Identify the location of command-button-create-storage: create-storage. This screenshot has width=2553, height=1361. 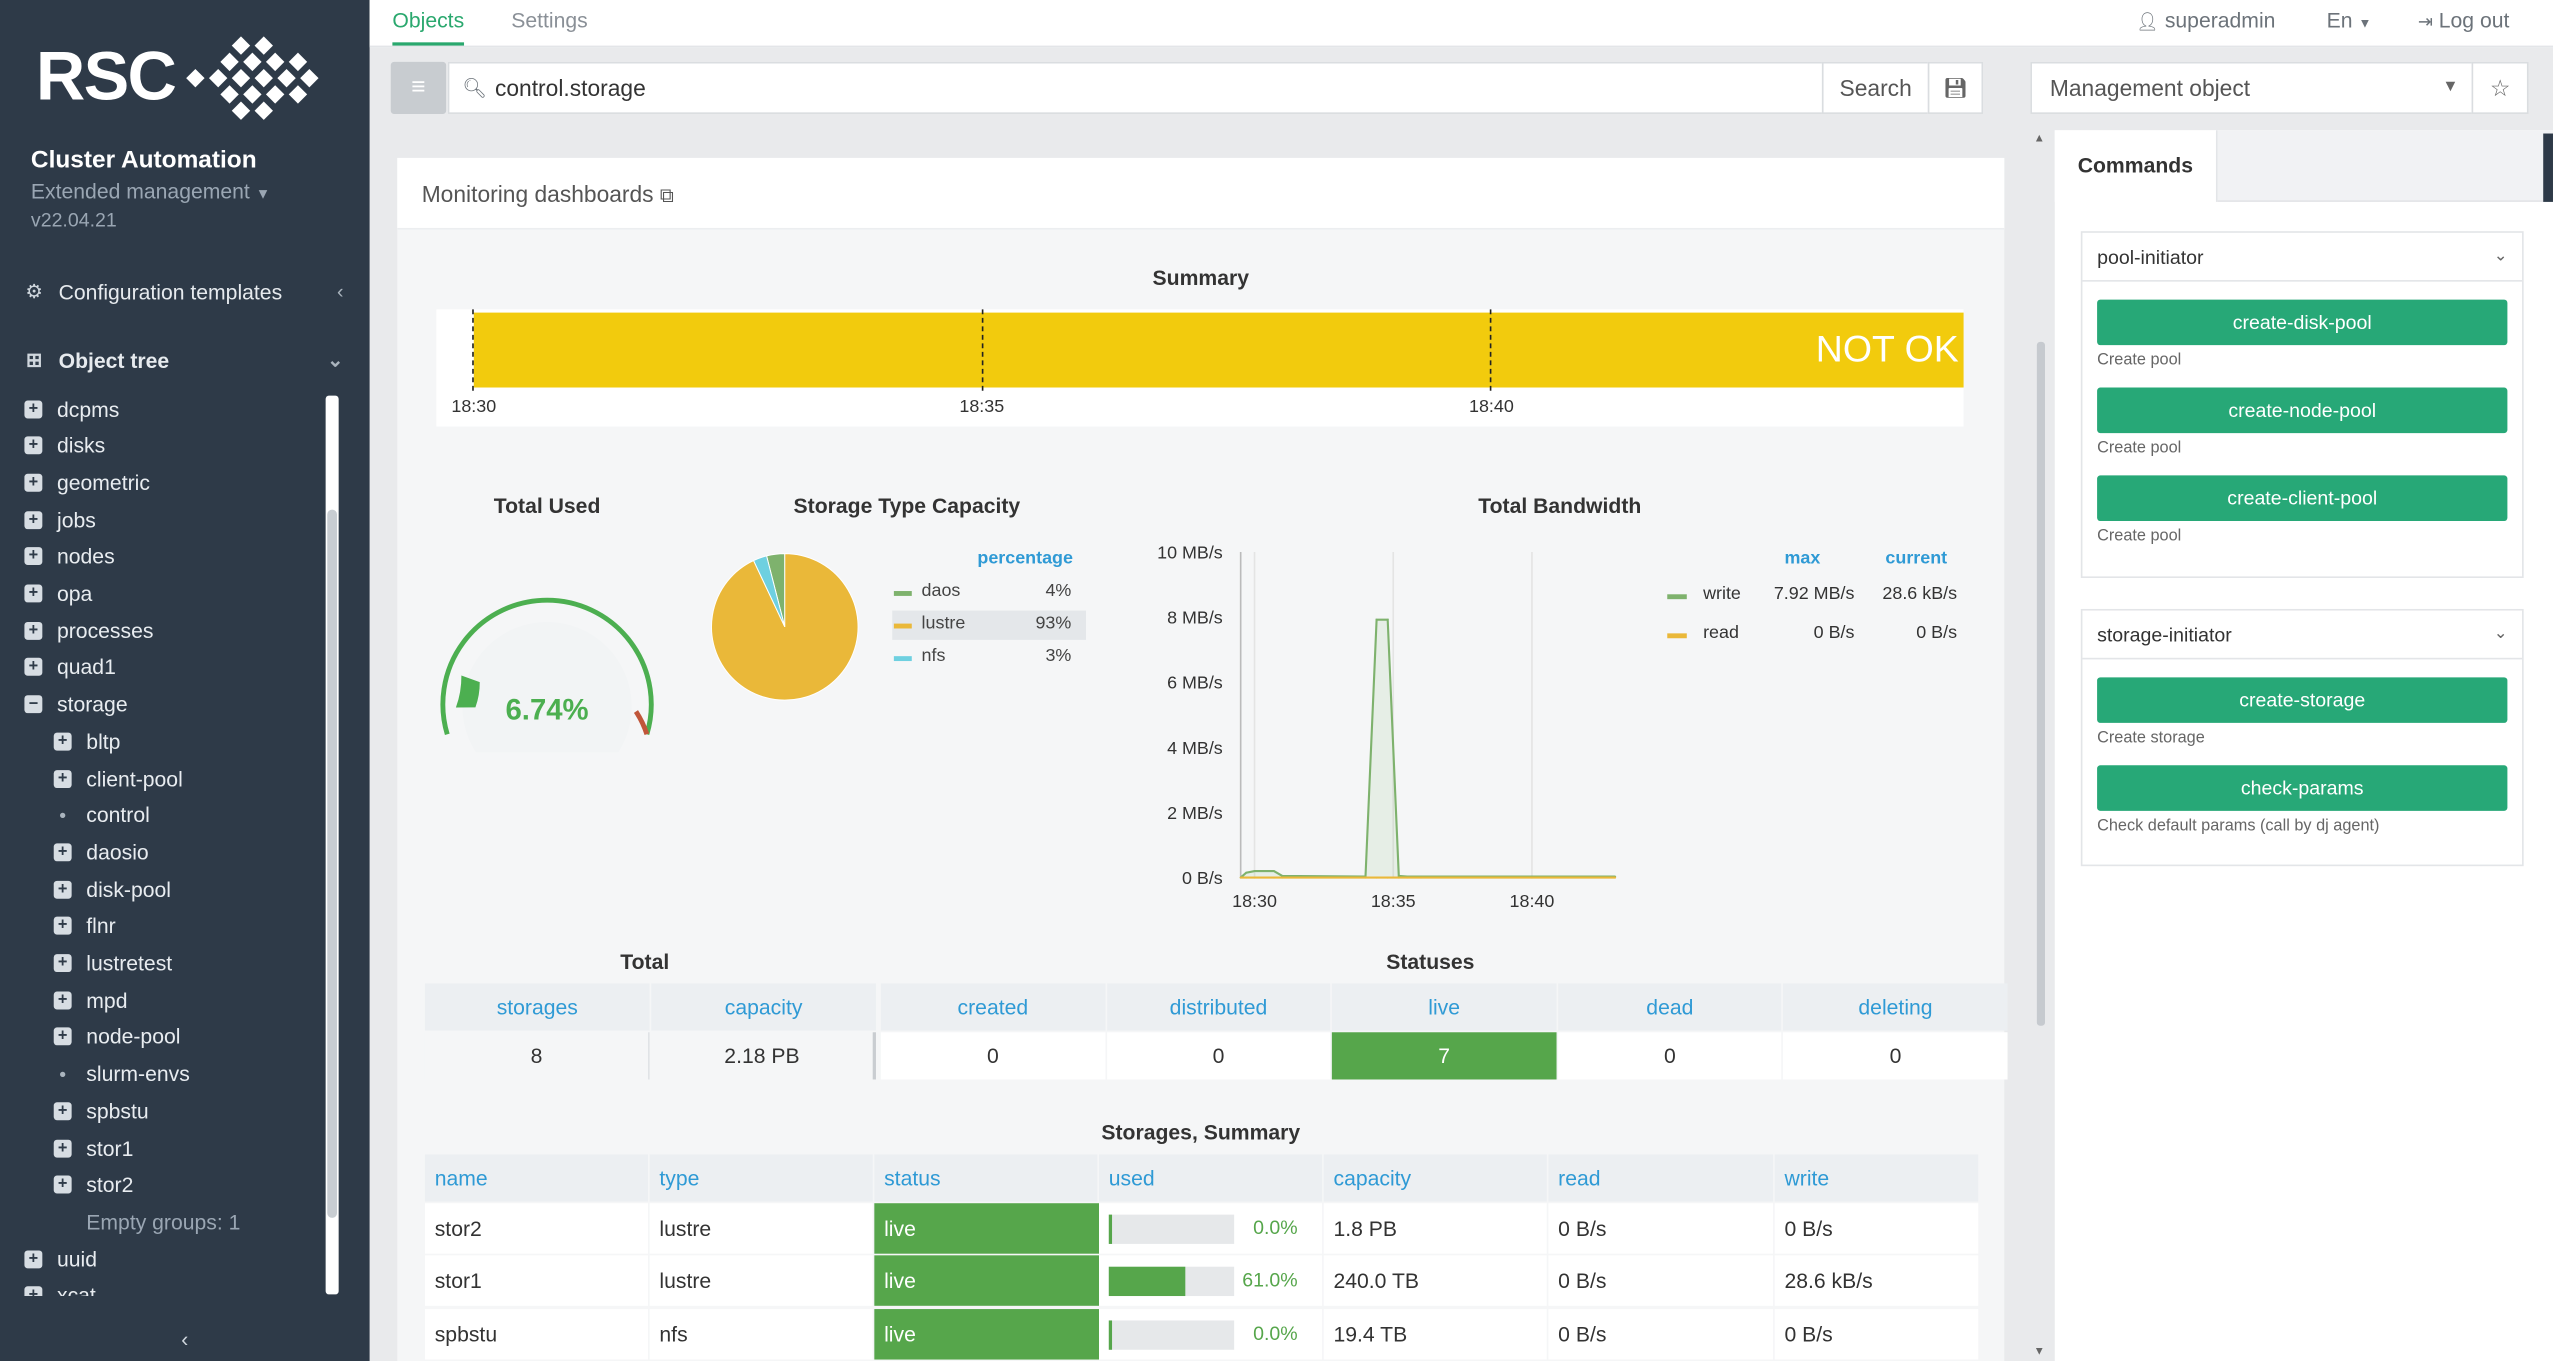
(2302, 700).